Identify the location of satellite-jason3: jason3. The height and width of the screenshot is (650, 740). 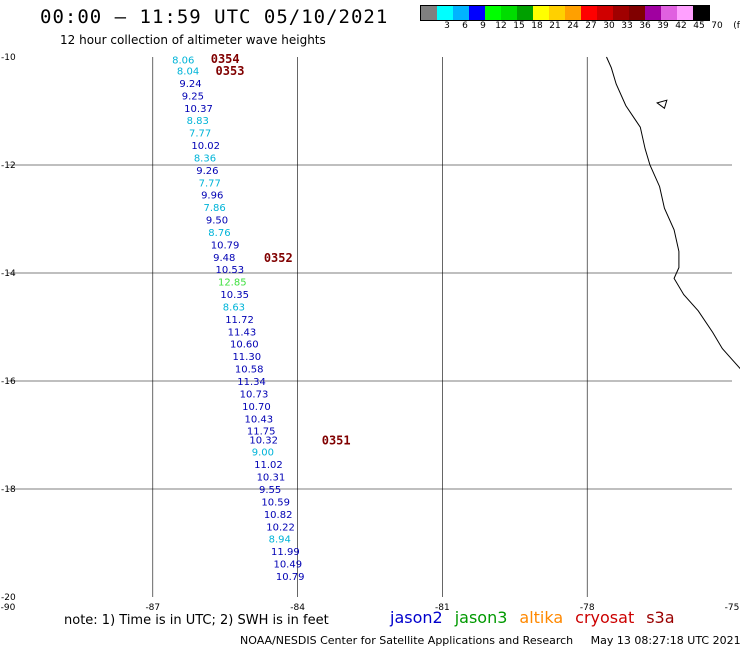
(481, 617).